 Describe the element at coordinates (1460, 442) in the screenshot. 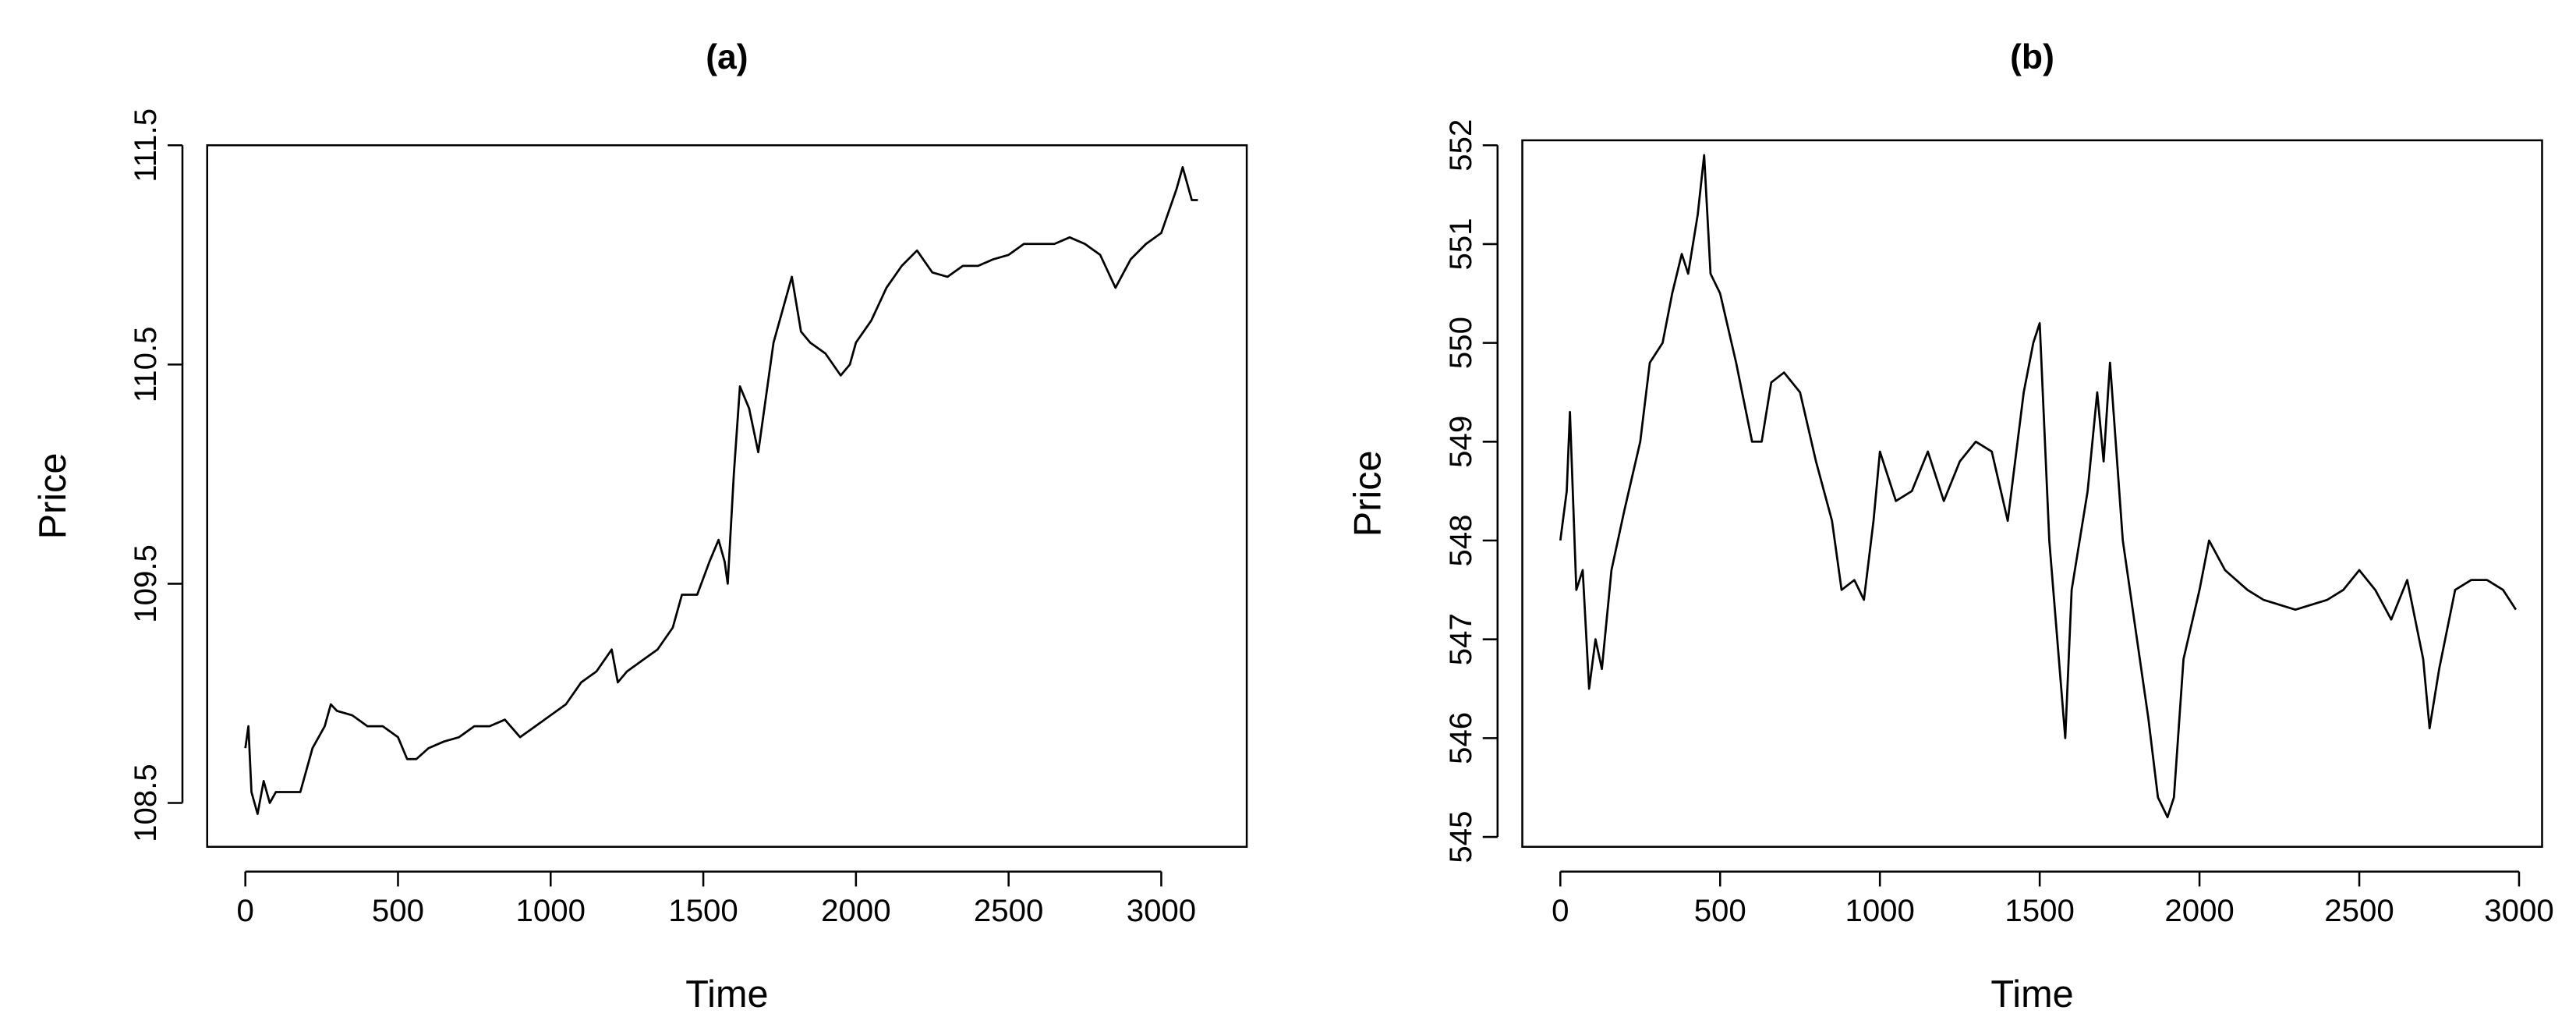

I see `y-tick-label: 549` at that location.